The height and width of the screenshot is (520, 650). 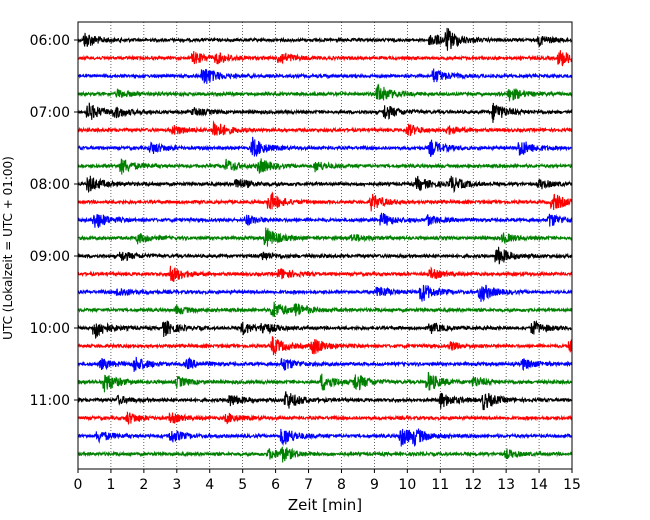 I want to click on x-tick-label: 0, so click(x=78, y=485).